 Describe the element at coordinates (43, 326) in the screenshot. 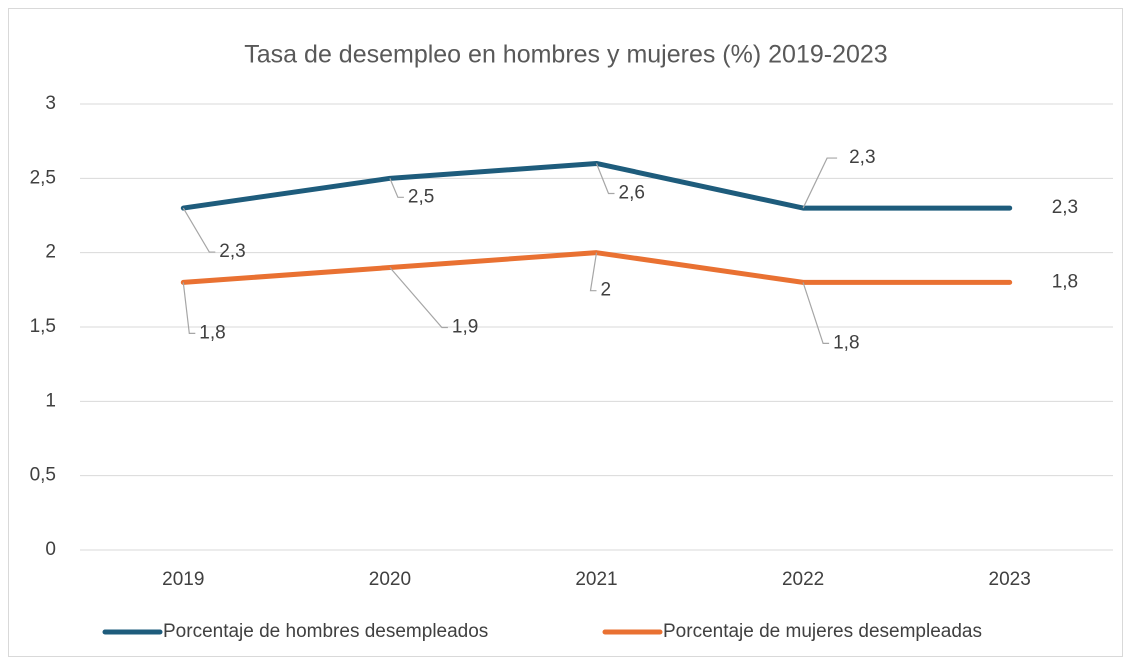

I see `y-tick-label: 1,5` at that location.